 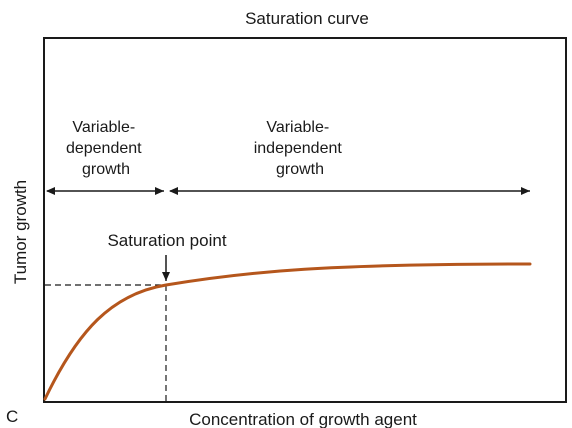 I want to click on chart-title: Saturation curve, so click(x=307, y=18).